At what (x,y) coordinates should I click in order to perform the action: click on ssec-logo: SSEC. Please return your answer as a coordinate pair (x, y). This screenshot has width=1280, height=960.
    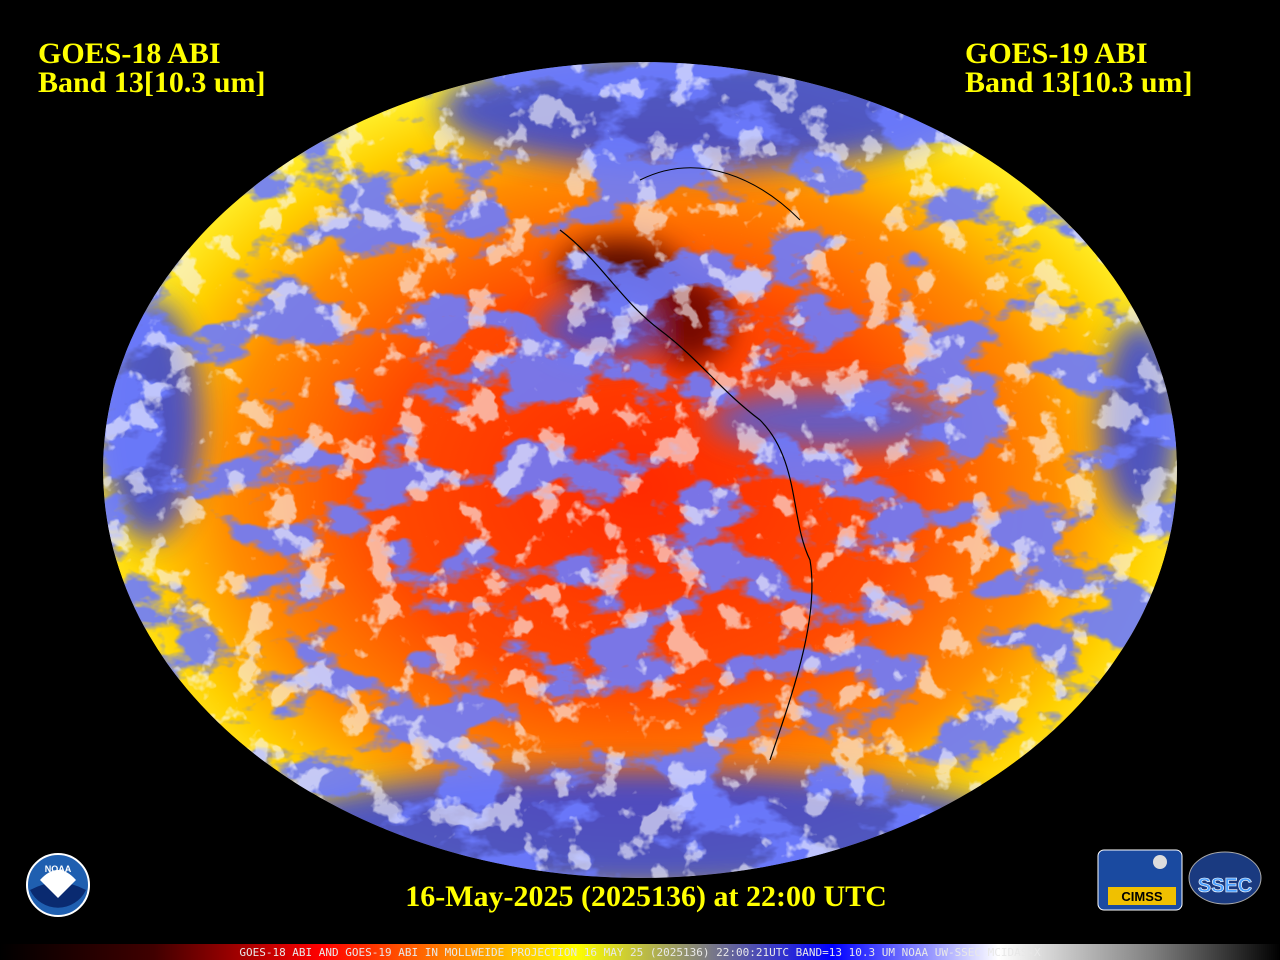
    Looking at the image, I should click on (1225, 878).